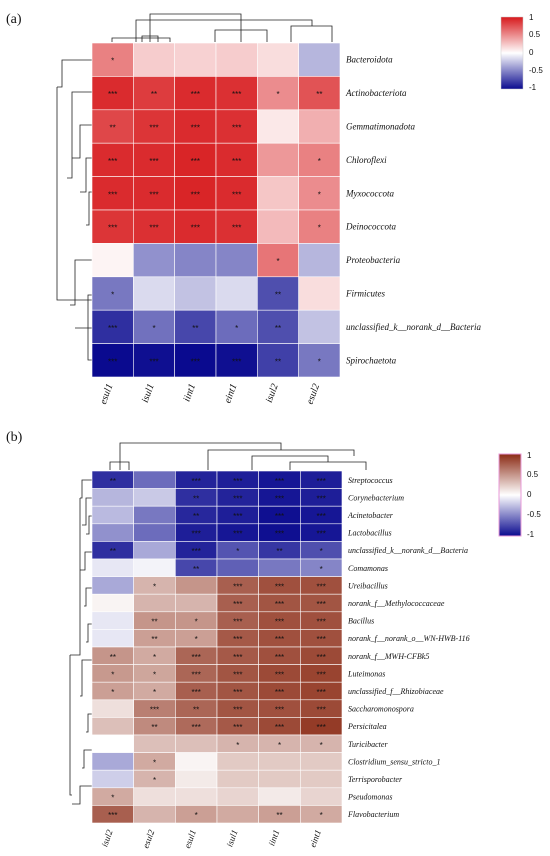 The width and height of the screenshot is (550, 856). What do you see at coordinates (279, 779) in the screenshot?
I see `heatmap-cell-terrisporobacter-iint1` at bounding box center [279, 779].